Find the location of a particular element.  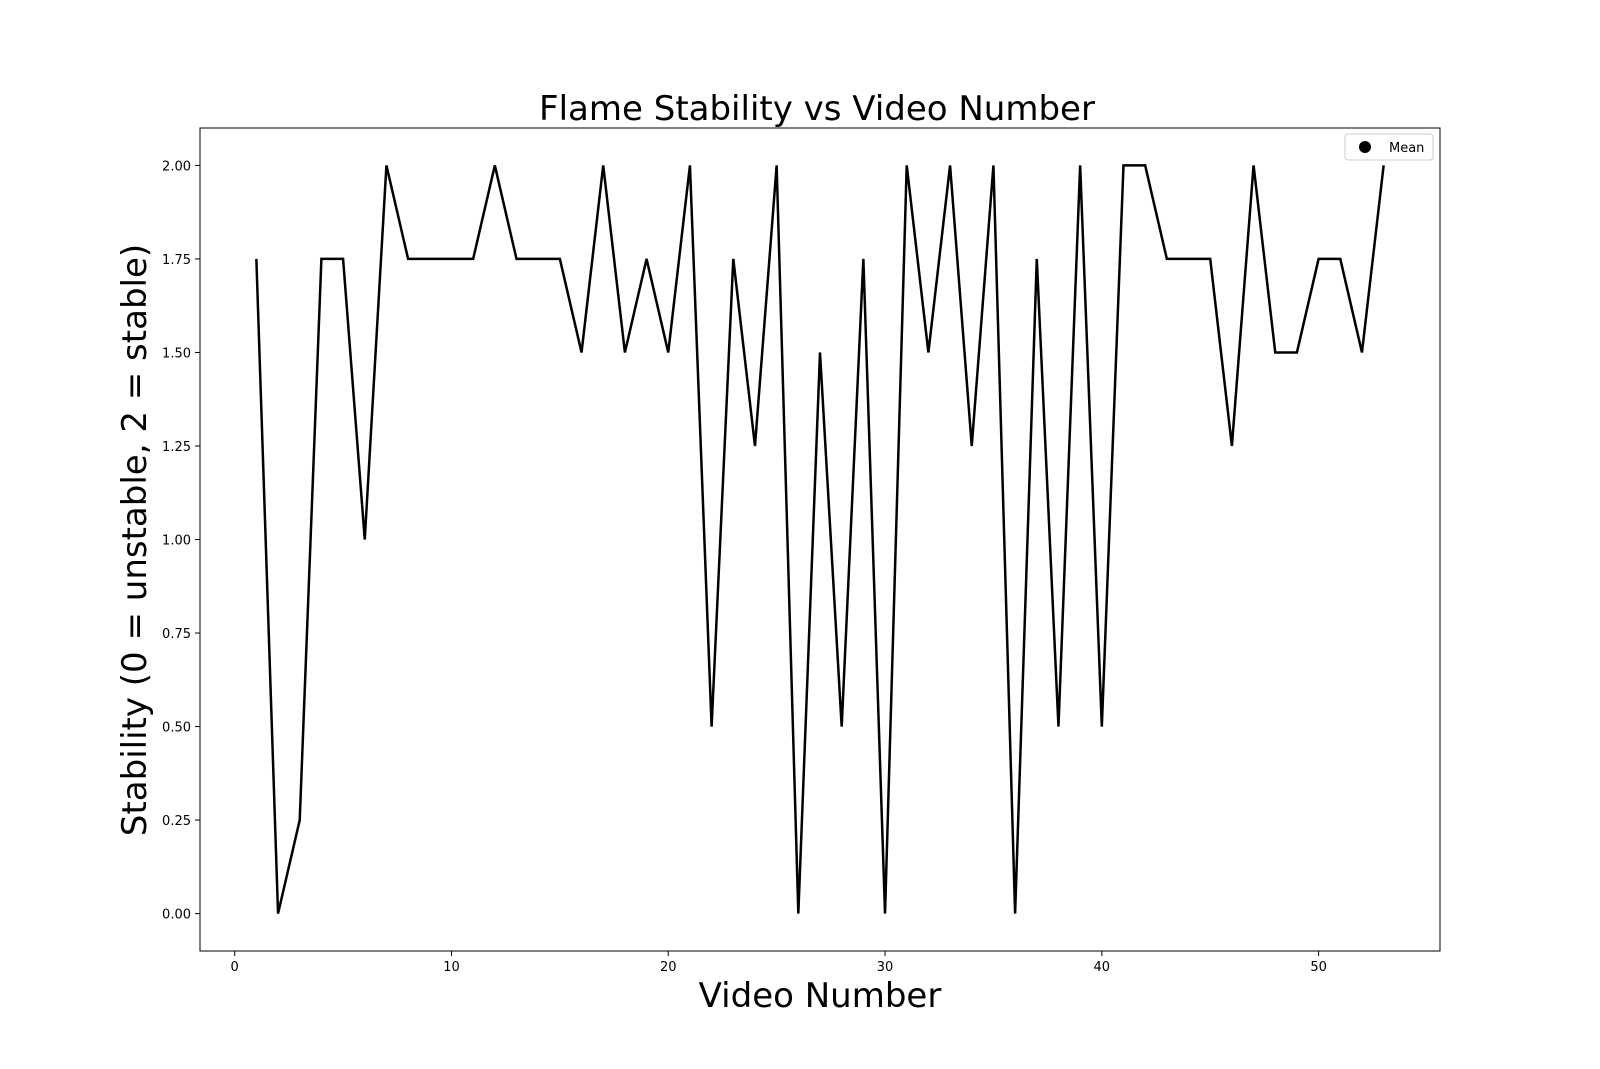

legend-marker is located at coordinates (1365, 147).